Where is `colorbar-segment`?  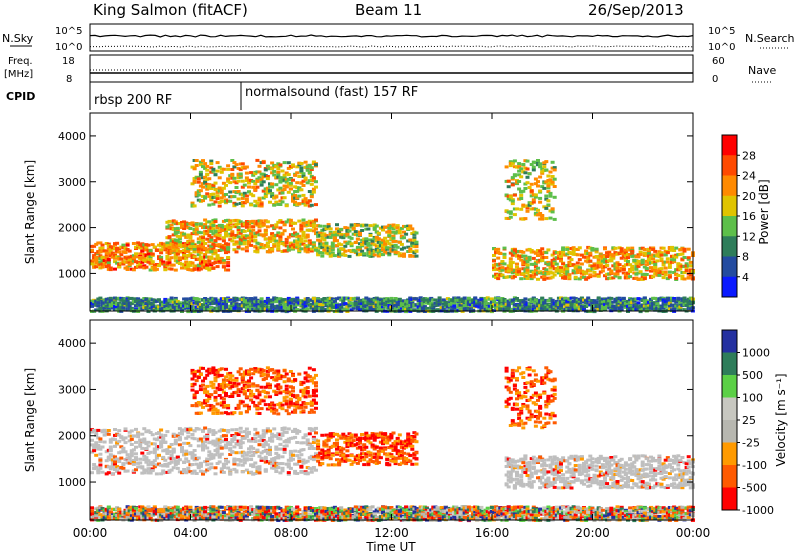 colorbar-segment is located at coordinates (729, 206).